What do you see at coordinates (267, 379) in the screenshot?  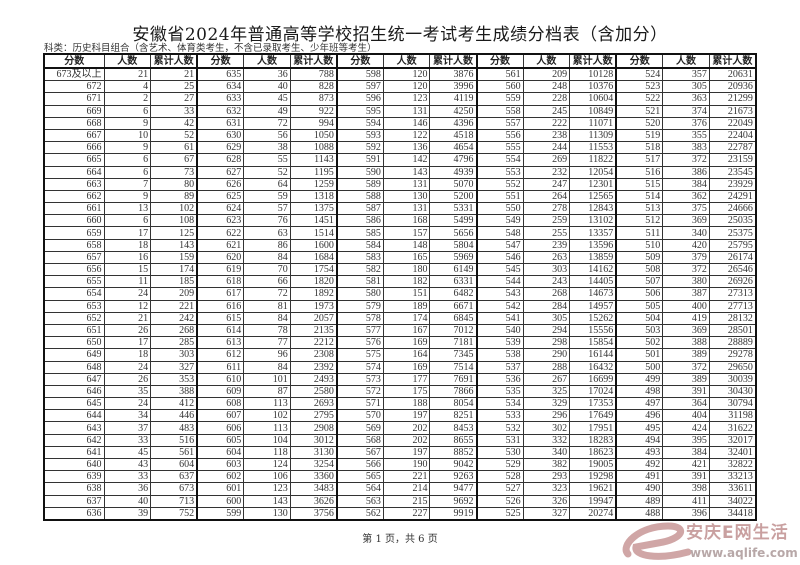 I see `count-cell: 101` at bounding box center [267, 379].